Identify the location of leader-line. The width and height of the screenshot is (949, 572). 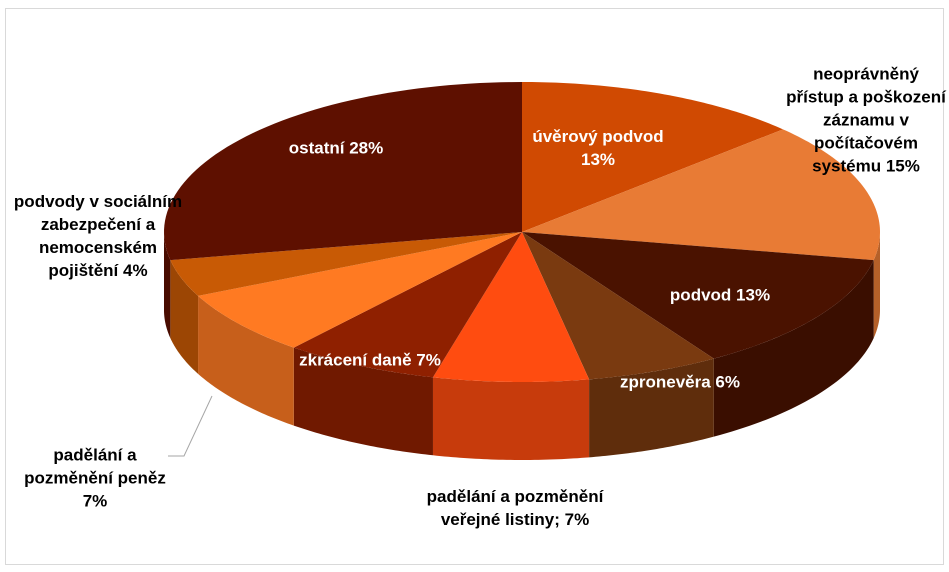
(190, 426).